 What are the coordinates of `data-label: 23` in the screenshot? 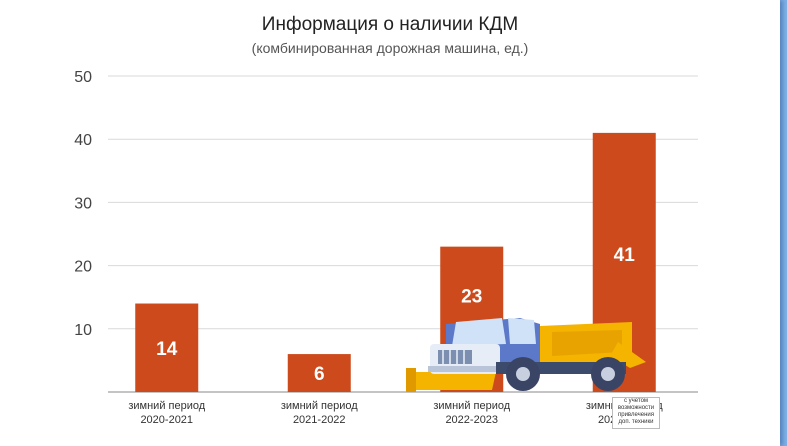 It's located at (471, 297).